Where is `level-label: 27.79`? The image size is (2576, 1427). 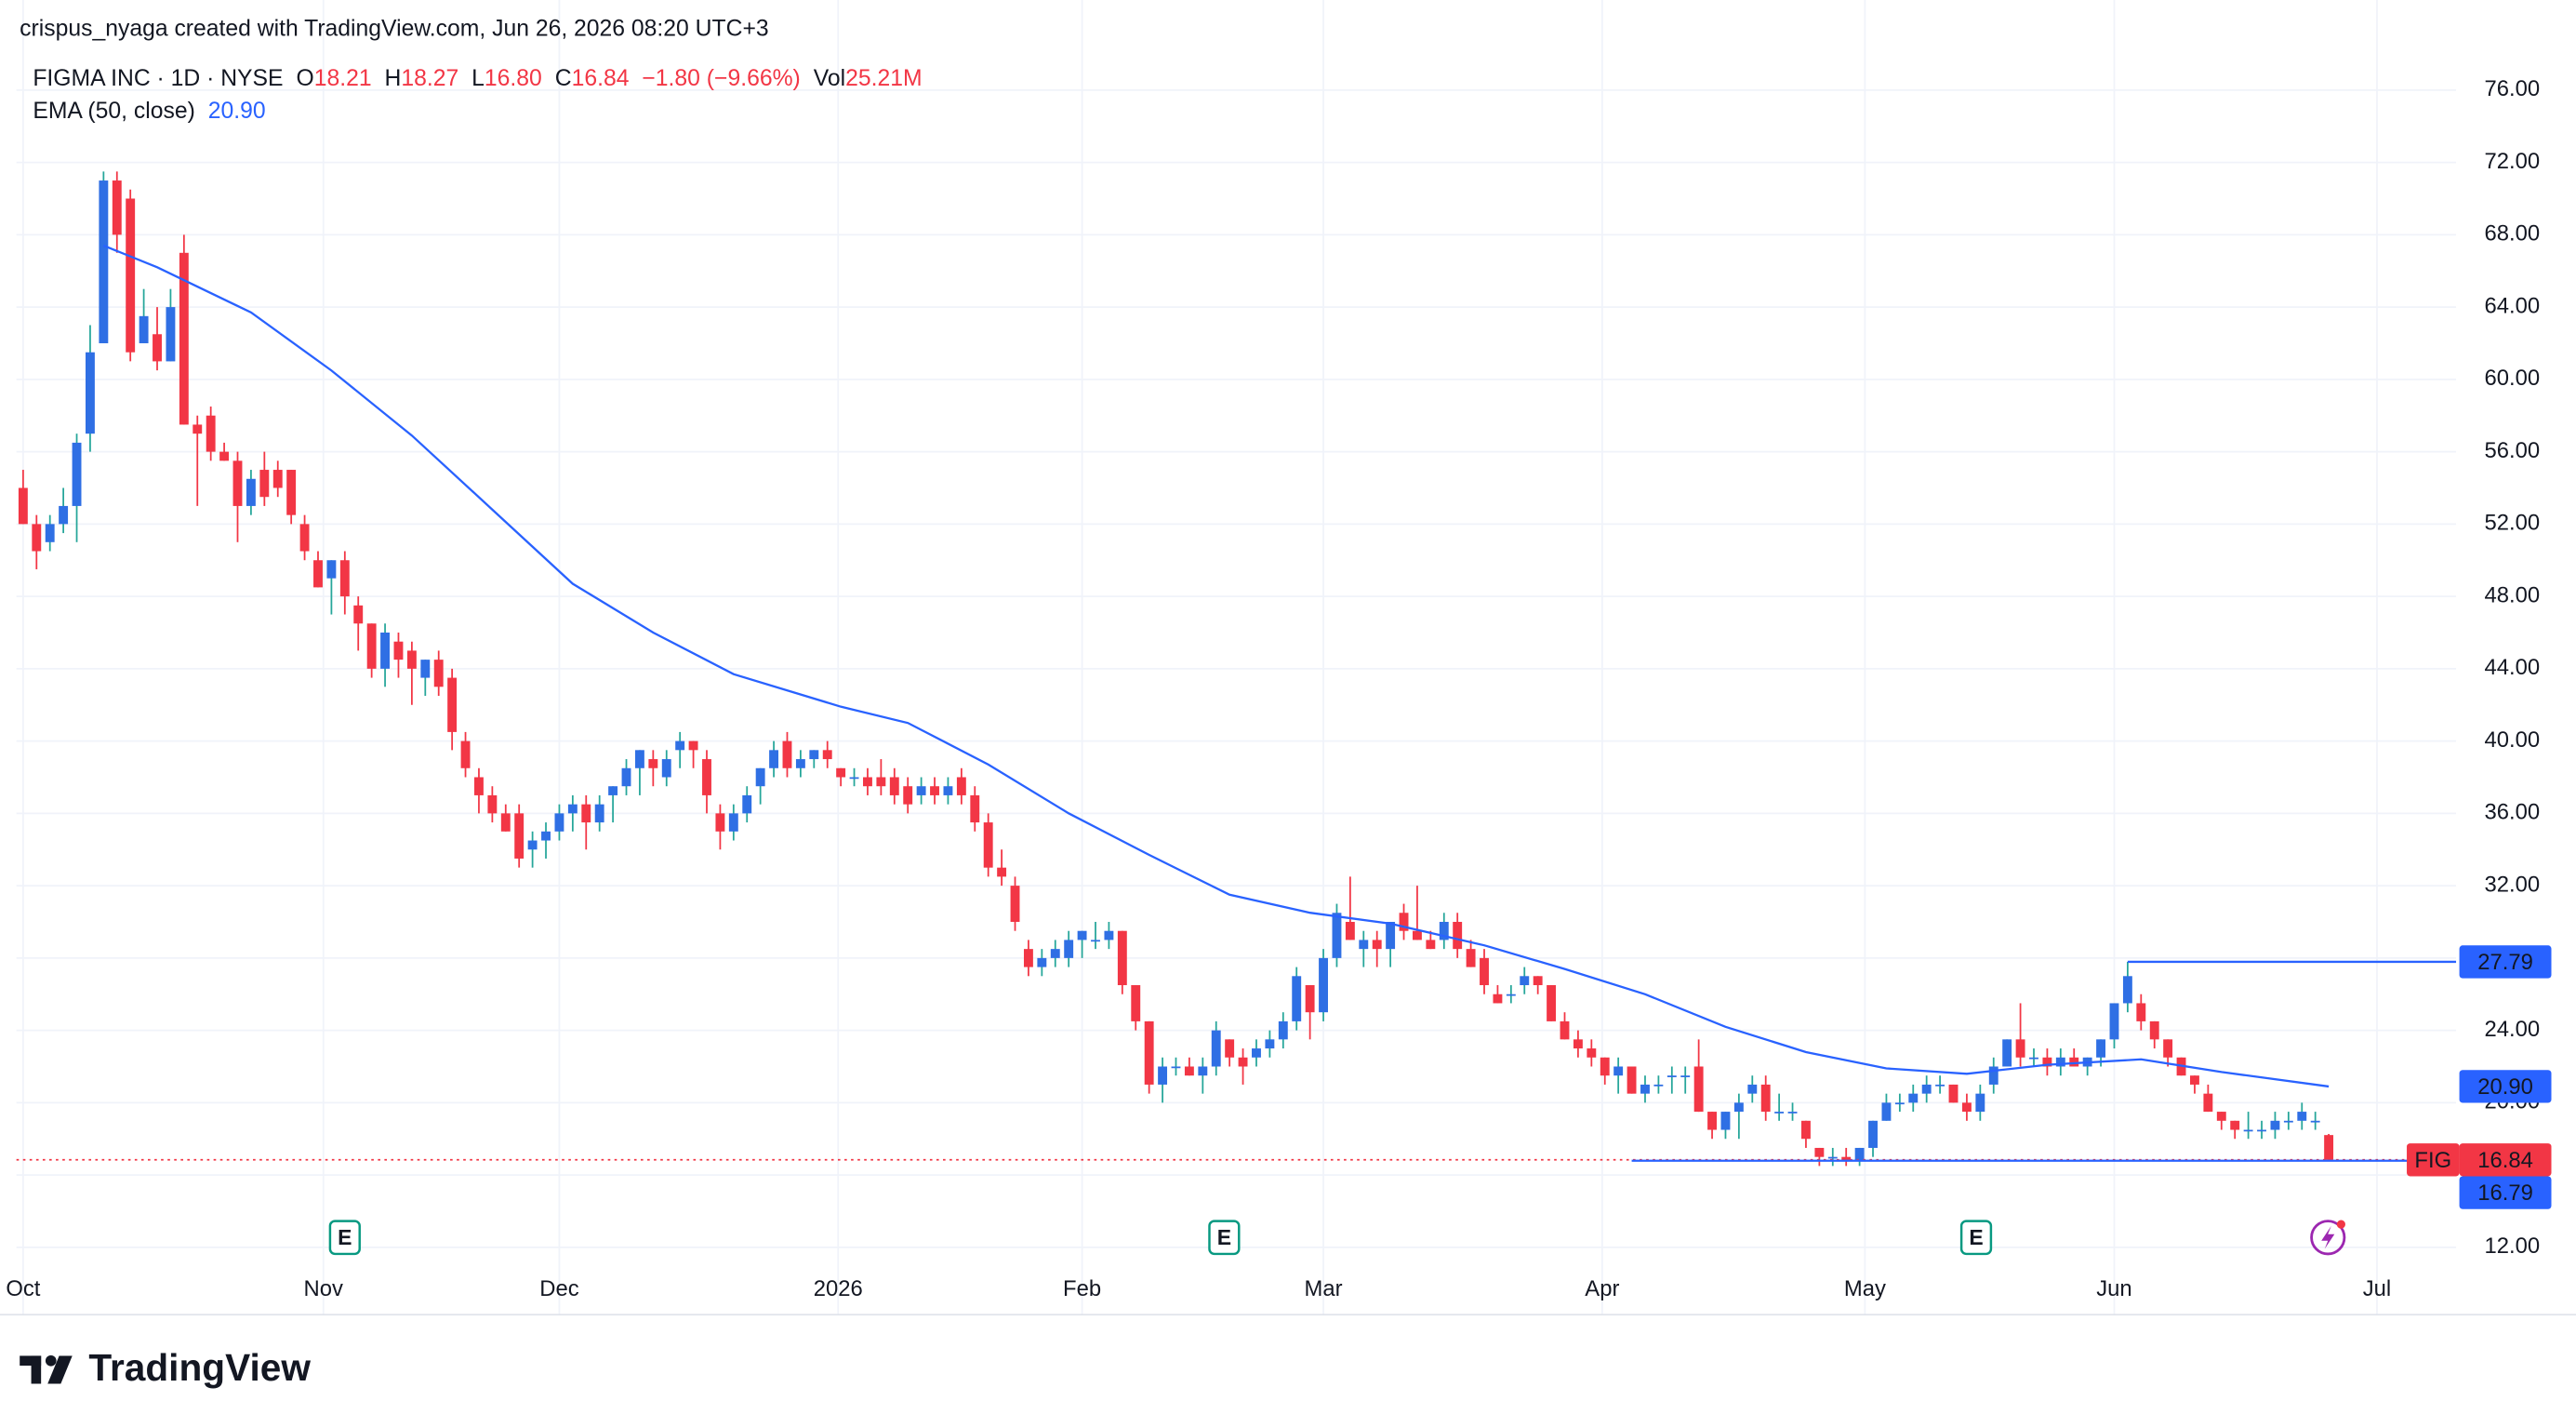 level-label: 27.79 is located at coordinates (2505, 962).